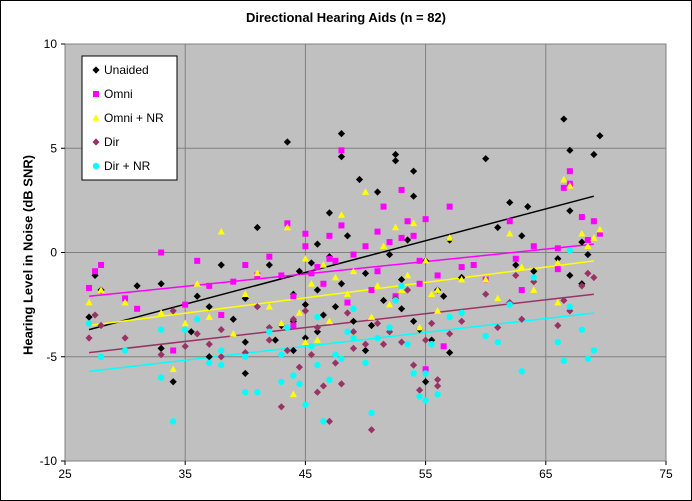  I want to click on legend-label: Dir, so click(111, 142).